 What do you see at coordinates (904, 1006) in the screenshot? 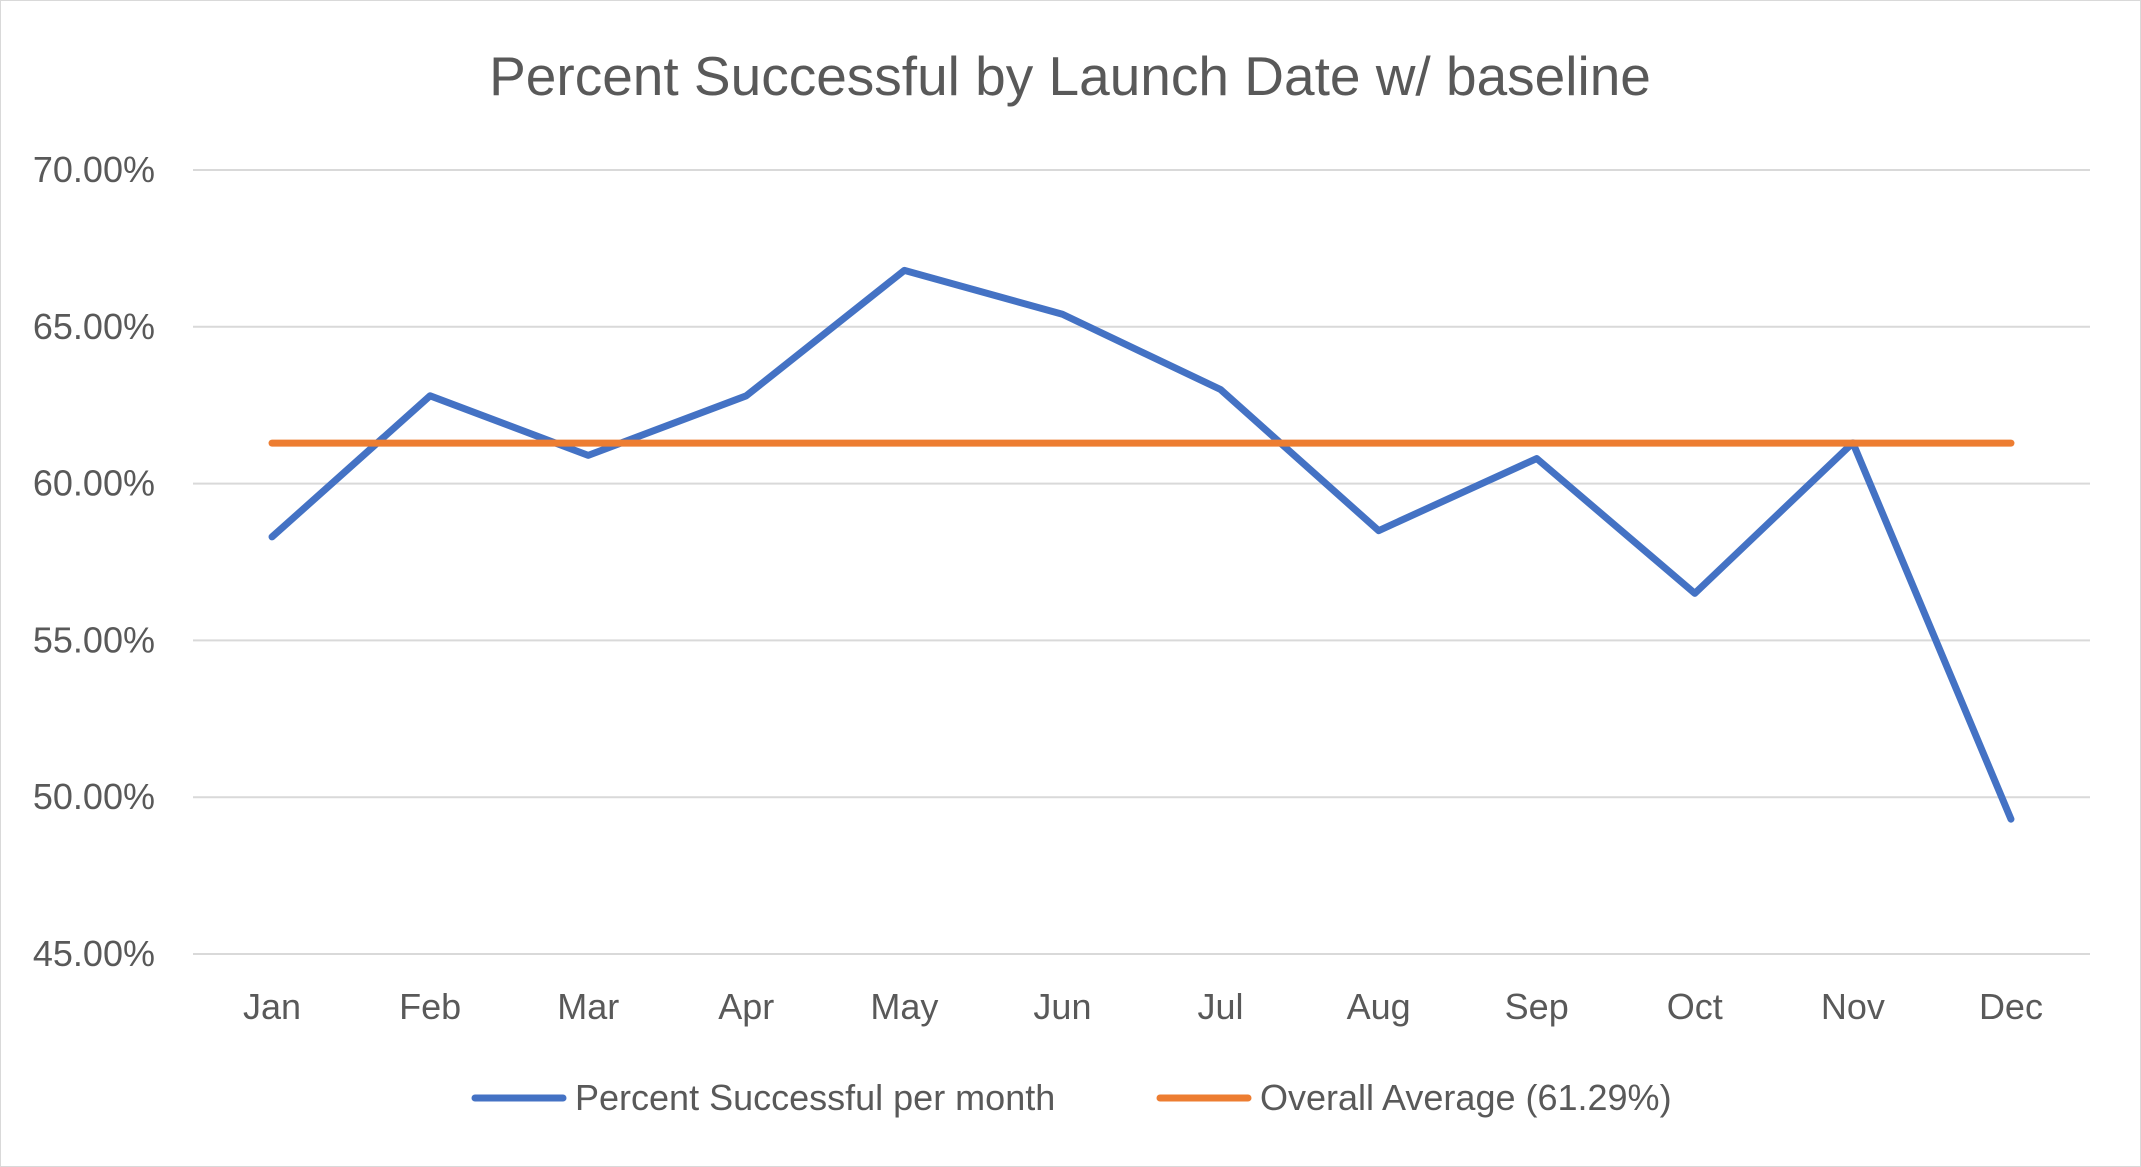
I see `x-tick-label: May` at bounding box center [904, 1006].